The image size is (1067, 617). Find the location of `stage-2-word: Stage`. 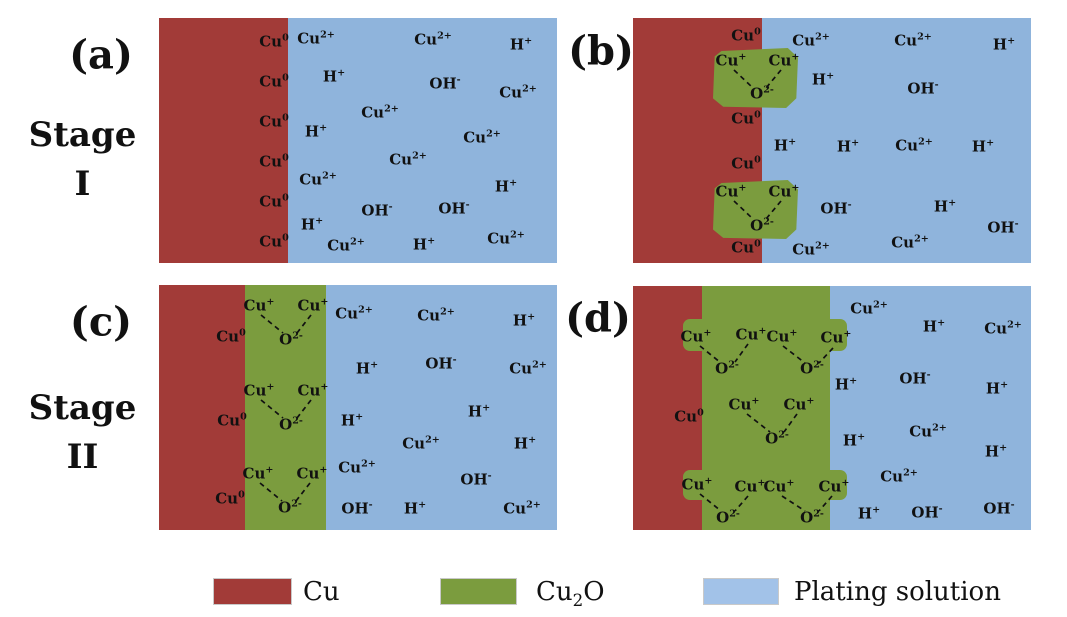

stage-2-word: Stage is located at coordinates (82, 408).